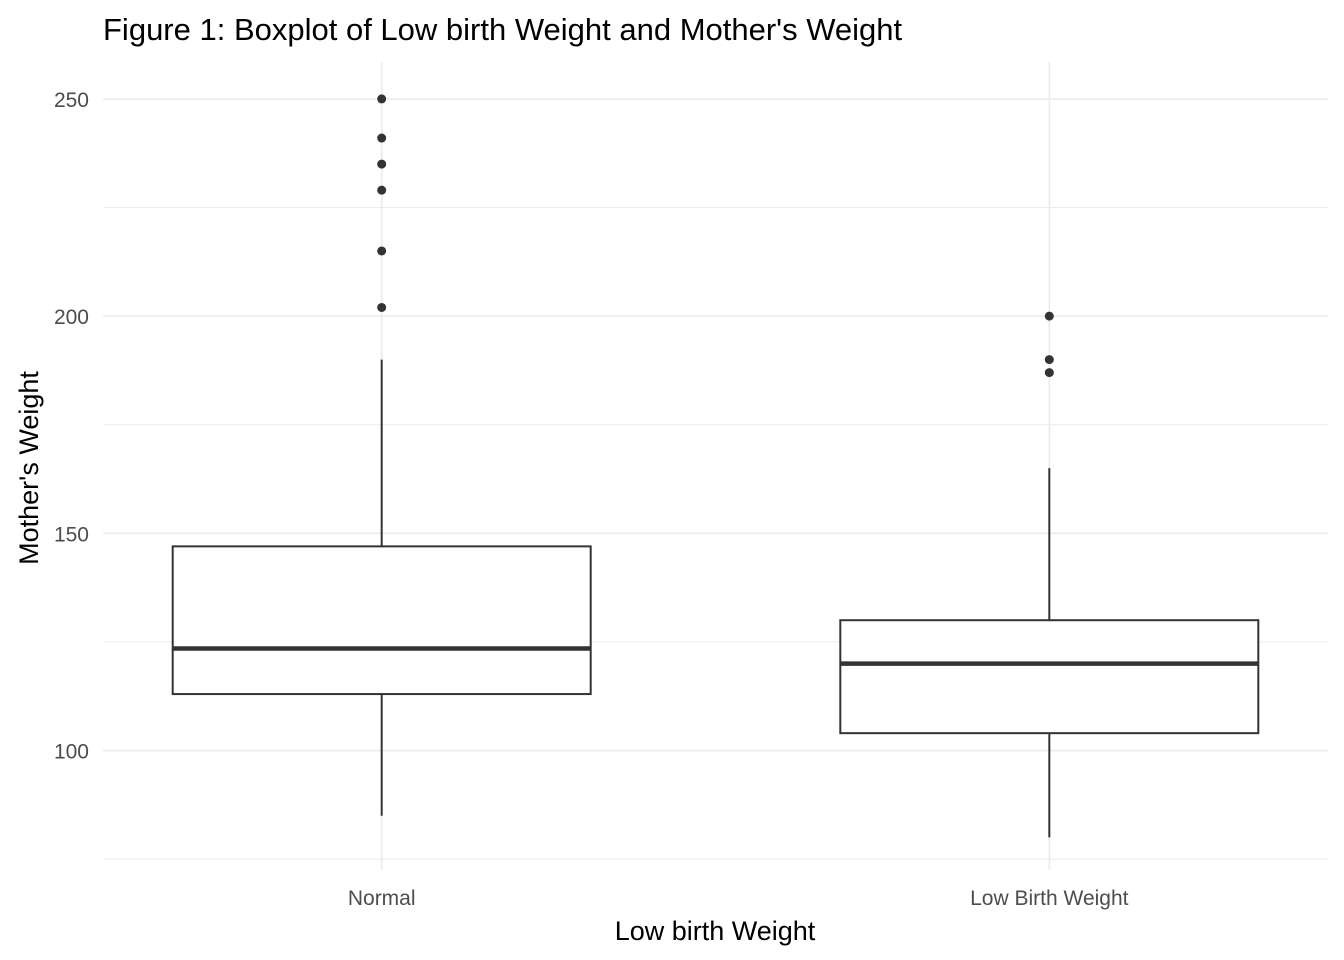 The image size is (1344, 960). What do you see at coordinates (71, 534) in the screenshot?
I see `y-tick-label: 150` at bounding box center [71, 534].